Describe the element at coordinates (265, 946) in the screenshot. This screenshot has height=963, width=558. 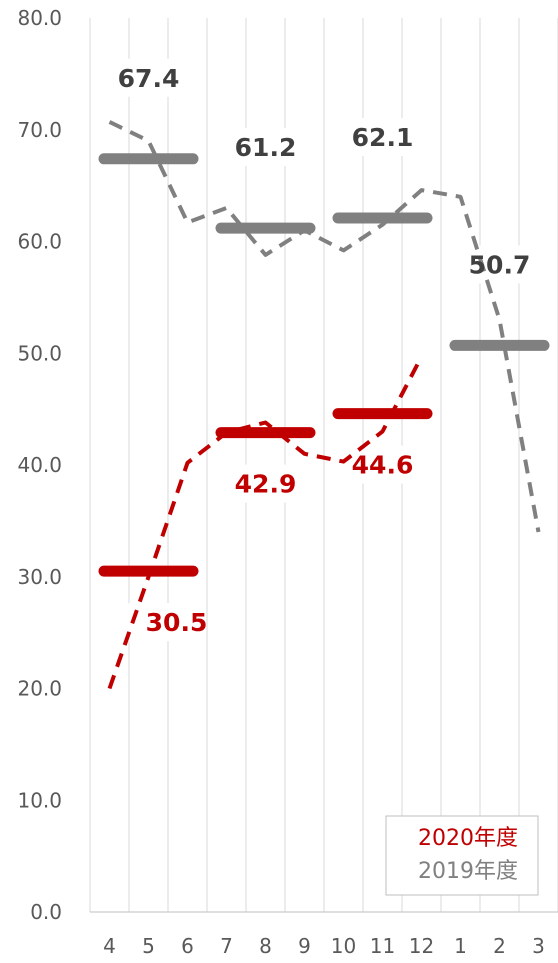
I see `x-tick-label: 8` at that location.